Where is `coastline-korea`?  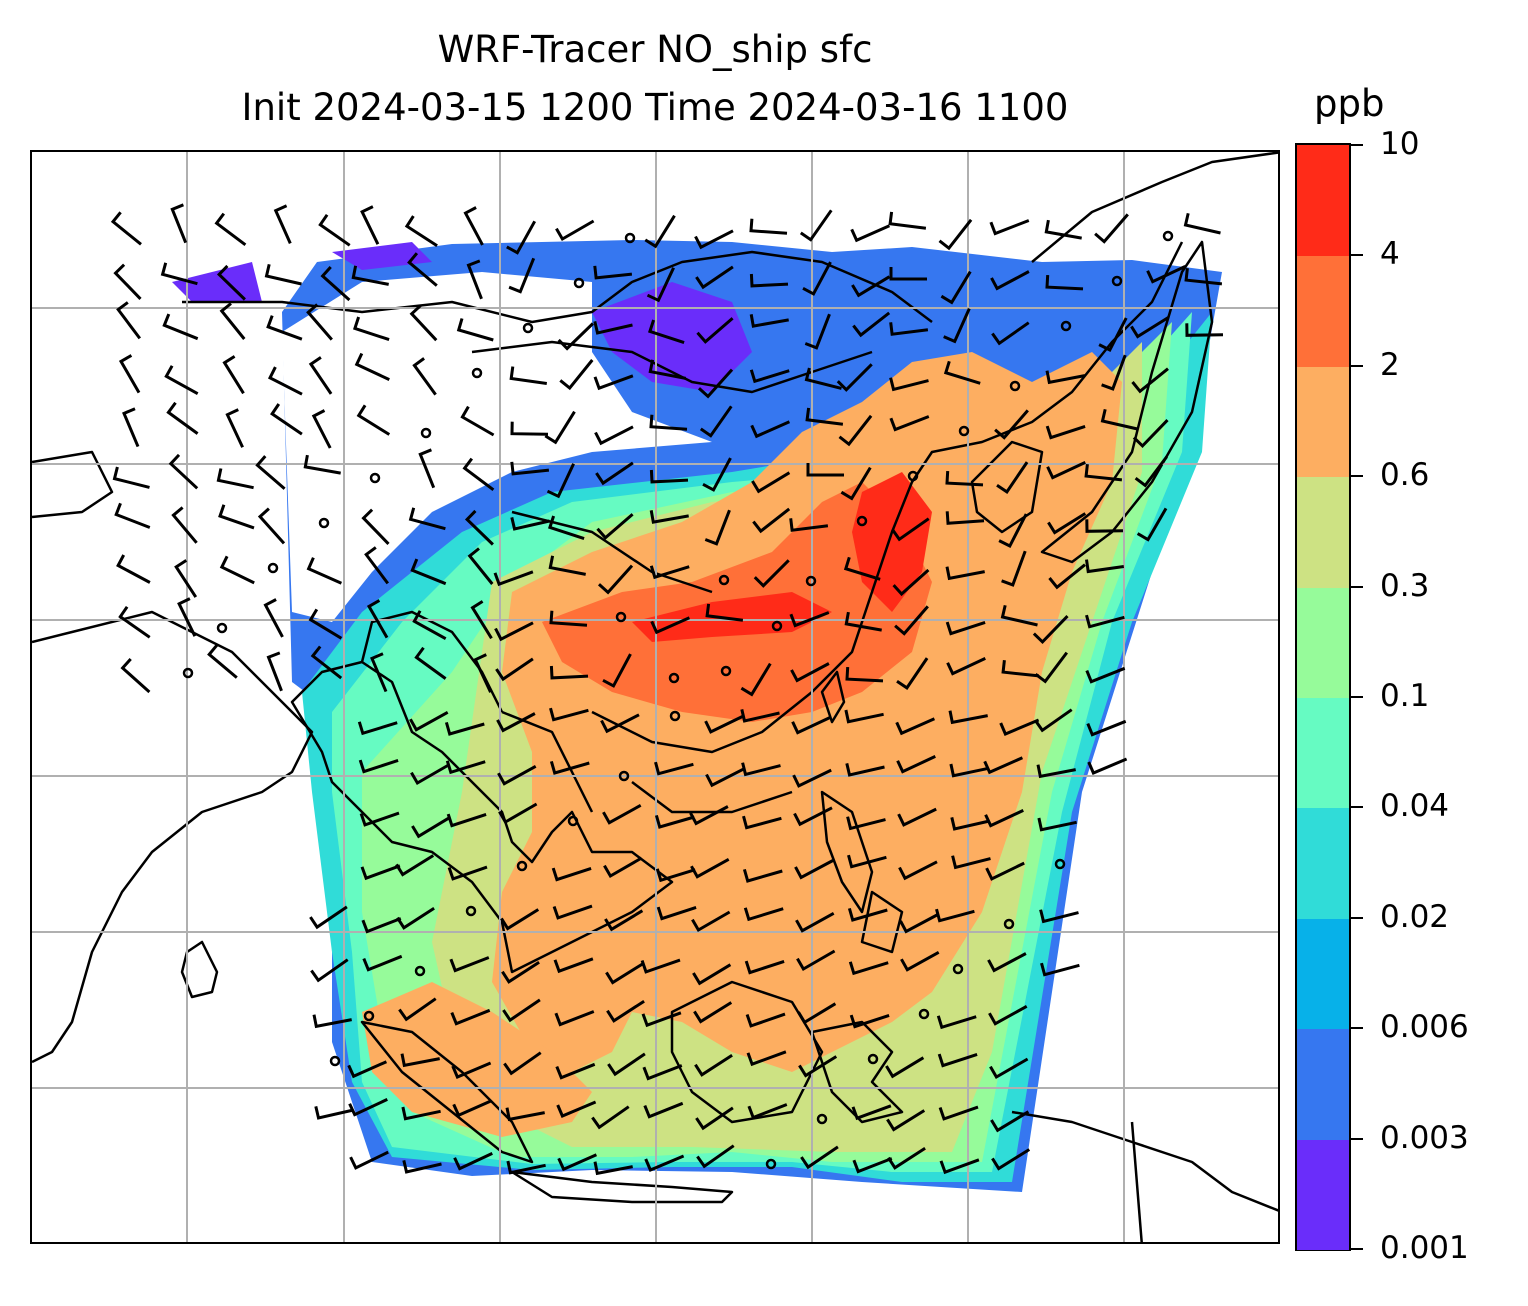 coastline-korea is located at coordinates (1007, 487).